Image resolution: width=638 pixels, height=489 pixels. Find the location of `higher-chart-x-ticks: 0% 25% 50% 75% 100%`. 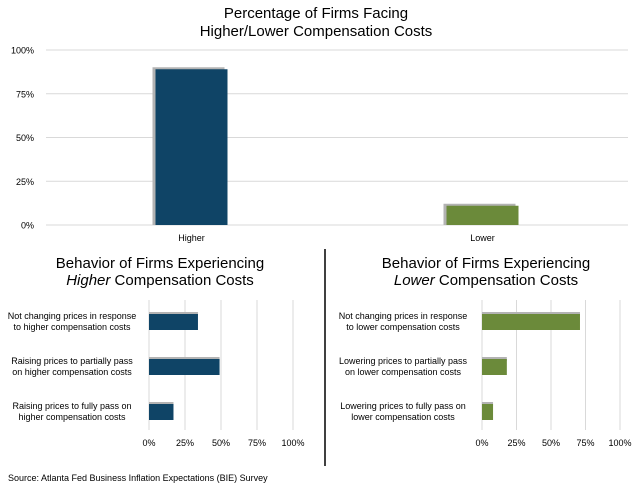

higher-chart-x-ticks: 0% 25% 50% 75% 100% is located at coordinates (223, 443).